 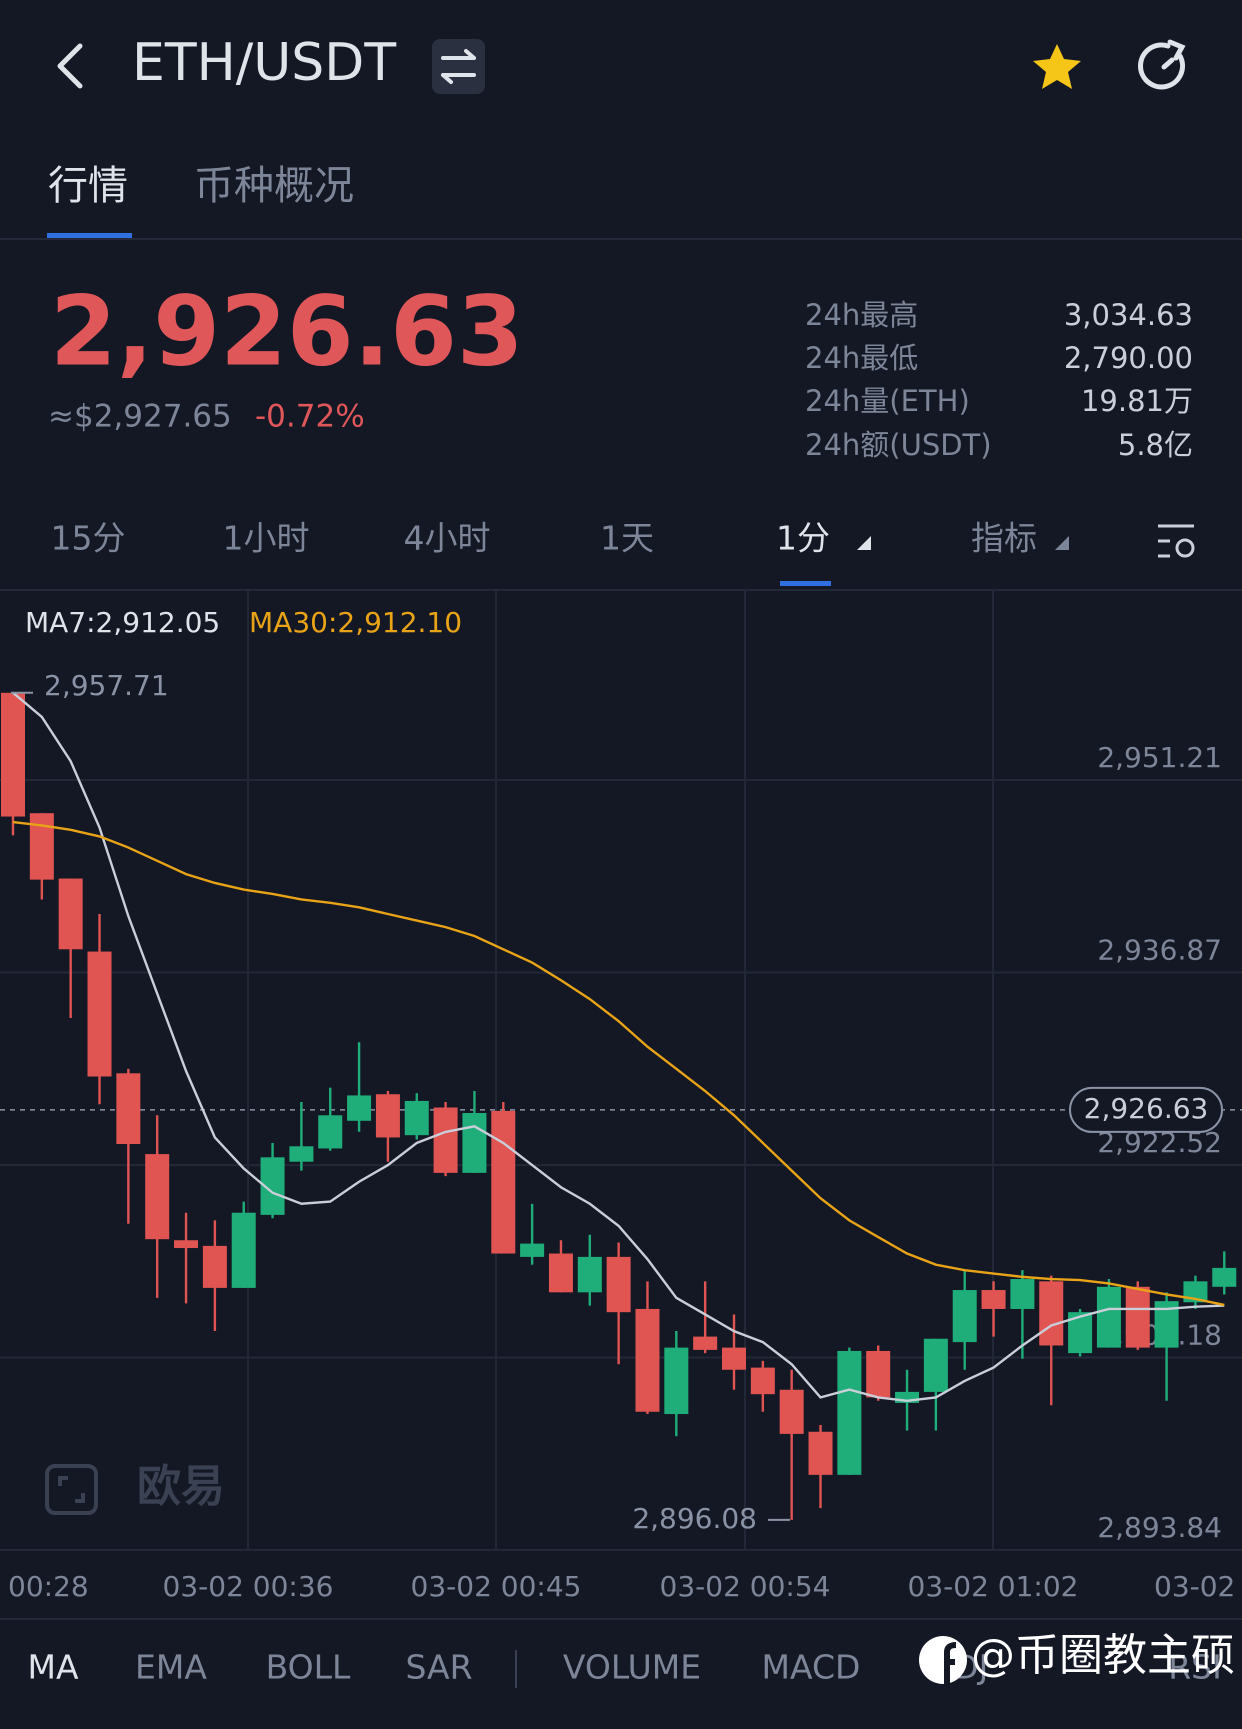 What do you see at coordinates (1194, 1586) in the screenshot?
I see `x-tick-label: 03-02` at bounding box center [1194, 1586].